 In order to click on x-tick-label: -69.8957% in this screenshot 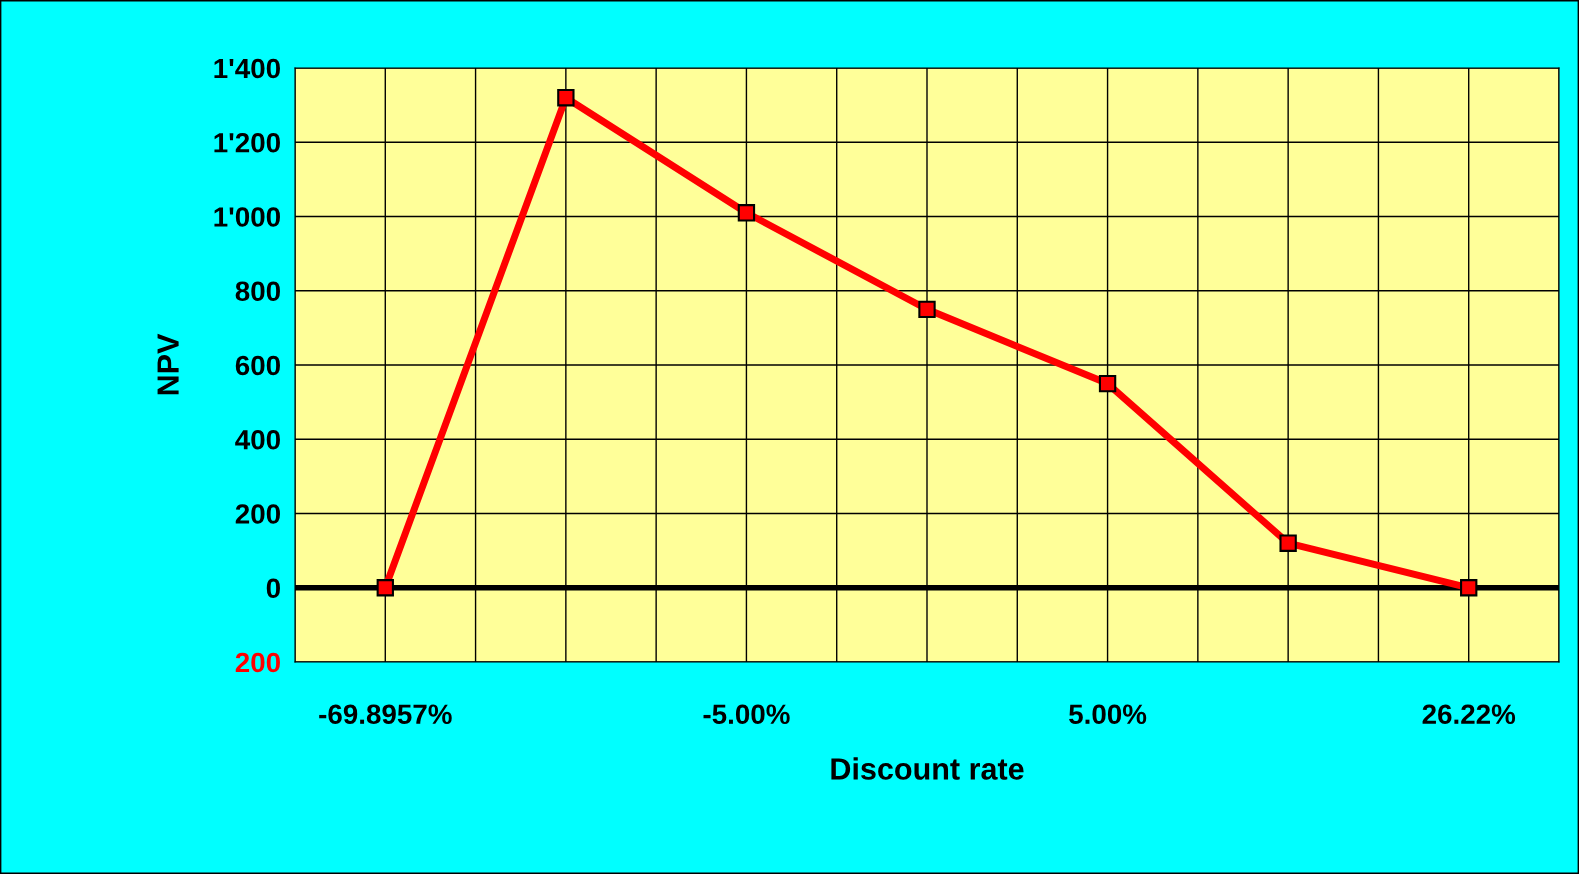, I will do `click(385, 714)`.